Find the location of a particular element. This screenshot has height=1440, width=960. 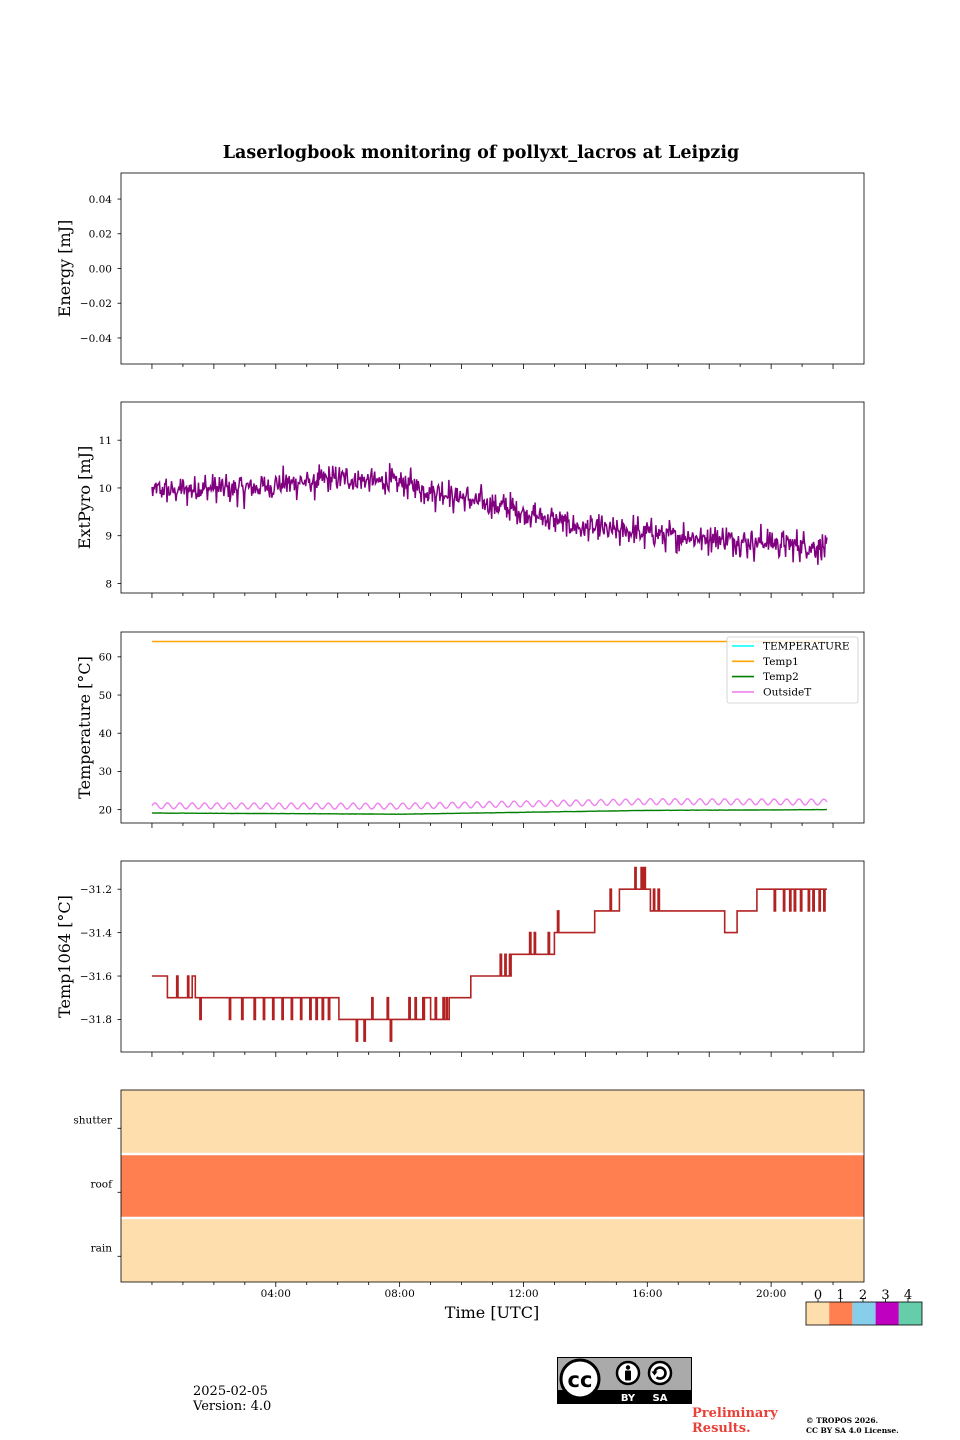

license-cc-text: cc is located at coordinates (580, 1380).